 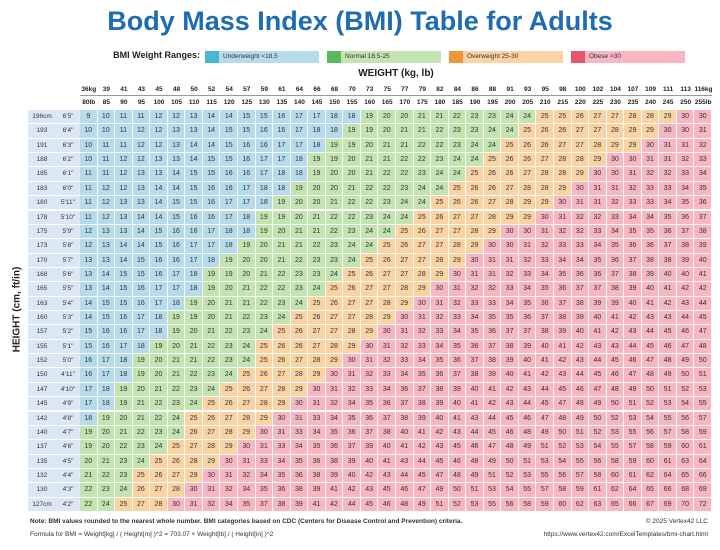 I want to click on bmi-cell: 48, so click(x=510, y=447).